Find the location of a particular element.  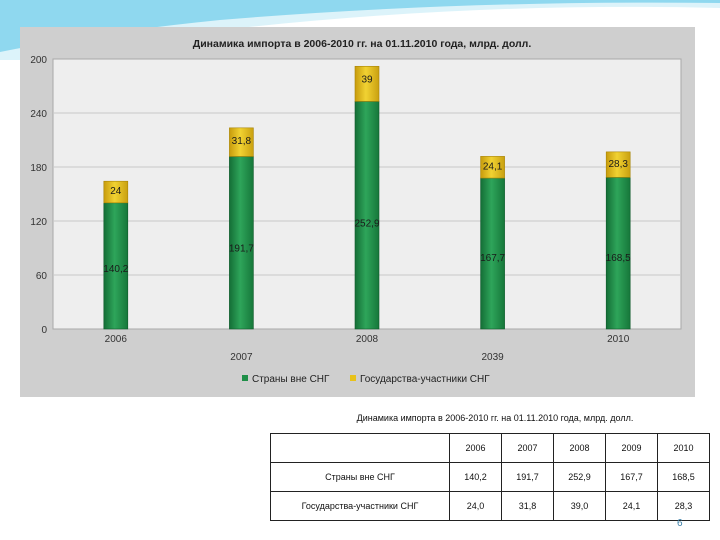

y-tick-label: 120 is located at coordinates (38, 222).